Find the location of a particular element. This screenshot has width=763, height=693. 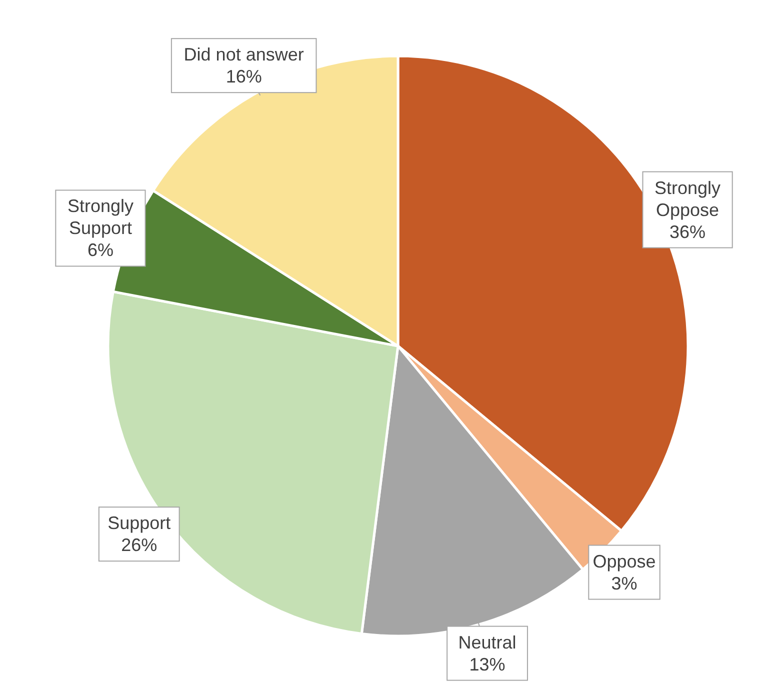

data-label: 13% is located at coordinates (487, 664).